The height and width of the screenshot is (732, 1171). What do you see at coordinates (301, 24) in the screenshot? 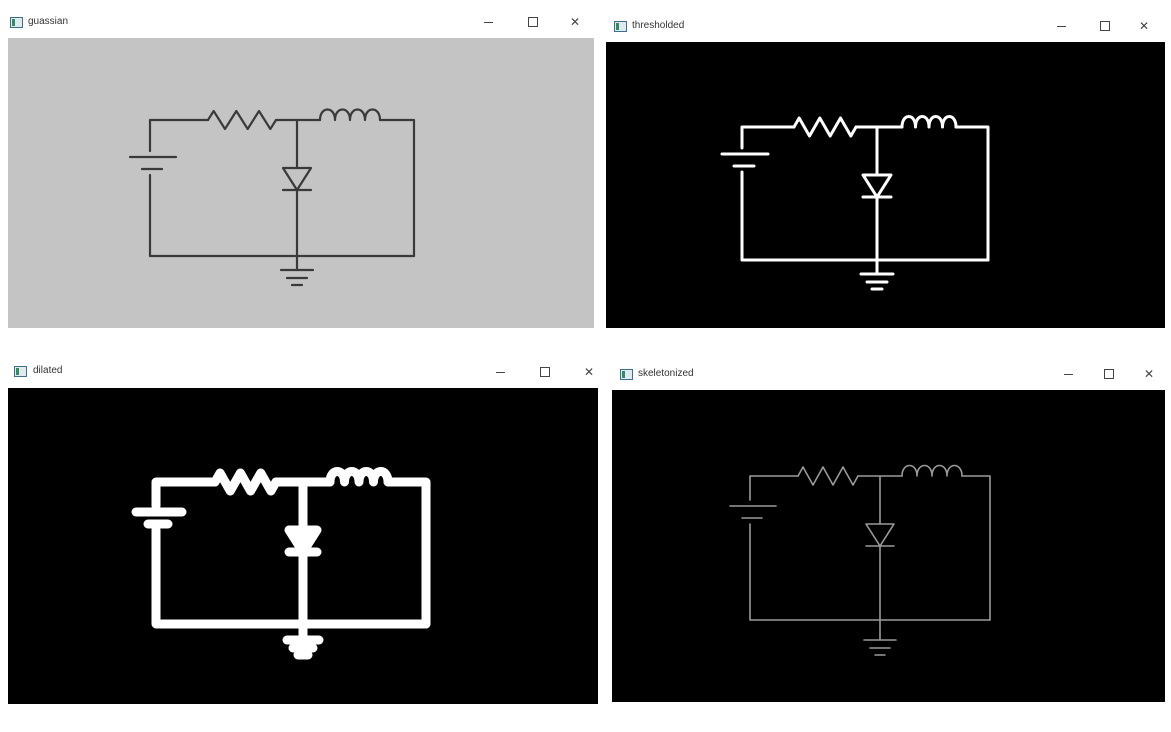
I see `titlebar-gaussian: guassian` at bounding box center [301, 24].